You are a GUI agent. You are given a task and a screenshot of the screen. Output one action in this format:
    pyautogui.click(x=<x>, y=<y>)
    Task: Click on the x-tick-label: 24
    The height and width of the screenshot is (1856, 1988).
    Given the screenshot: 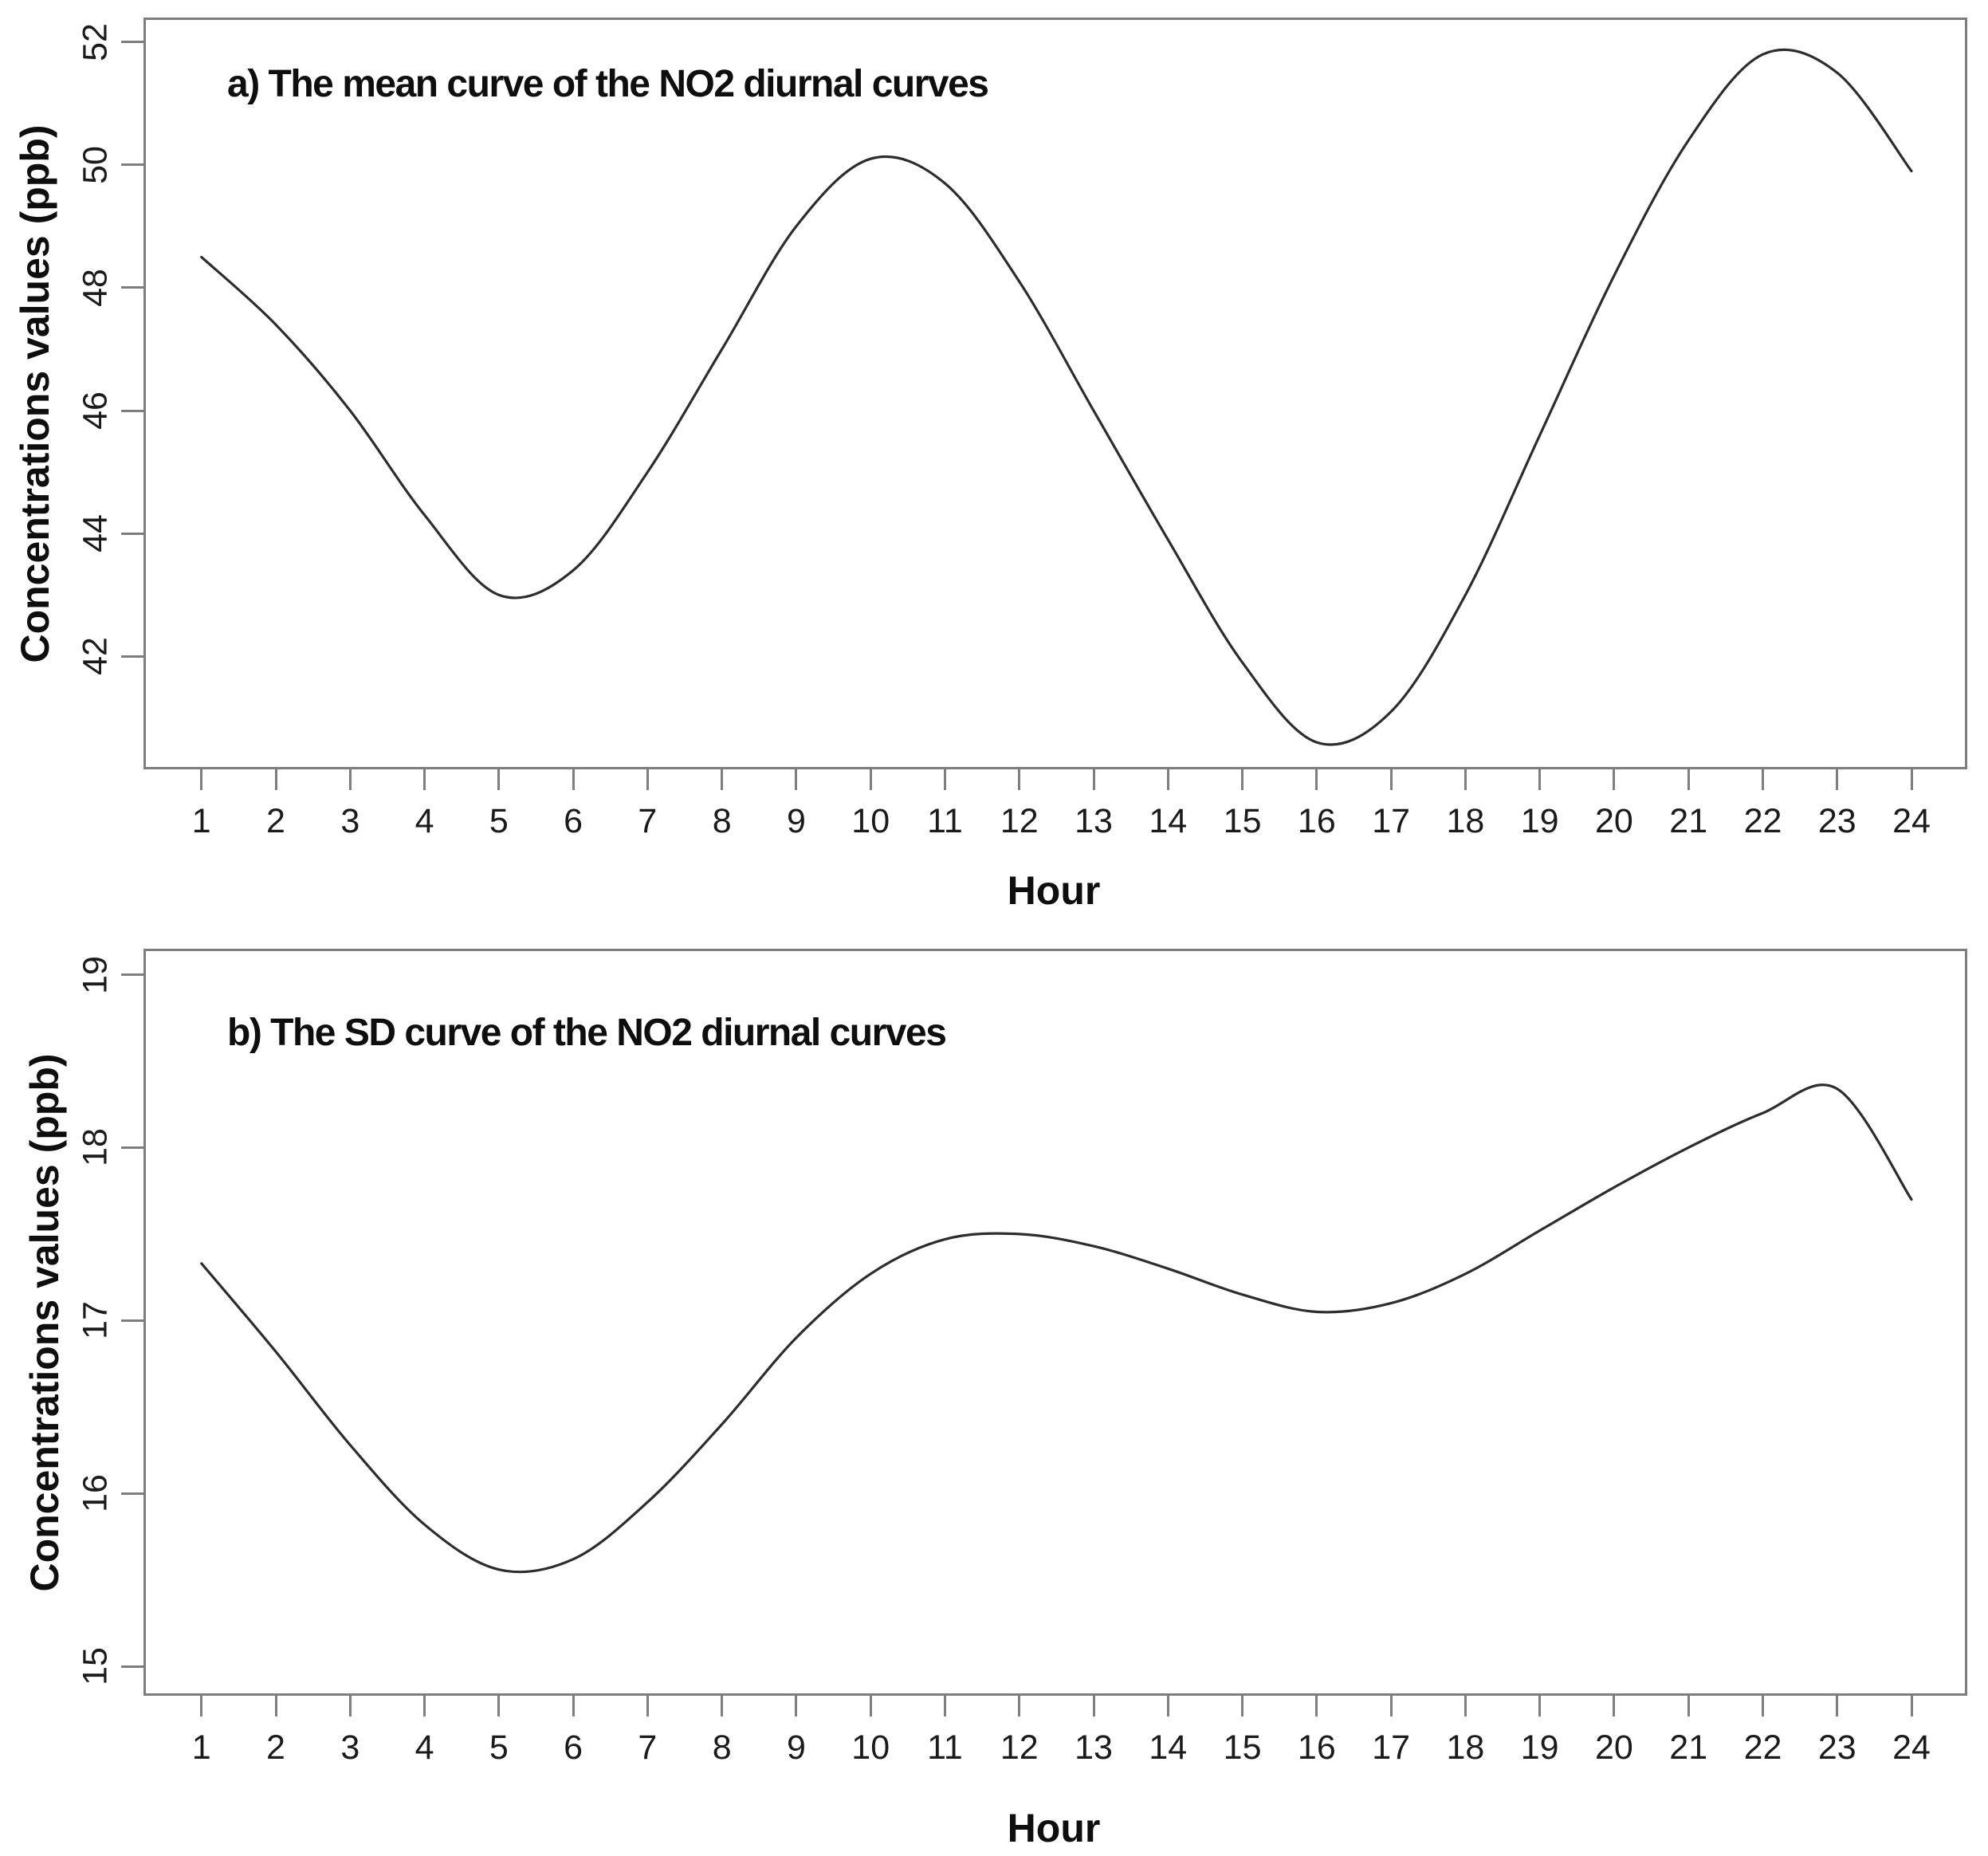 What is the action you would take?
    pyautogui.click(x=1911, y=1748)
    